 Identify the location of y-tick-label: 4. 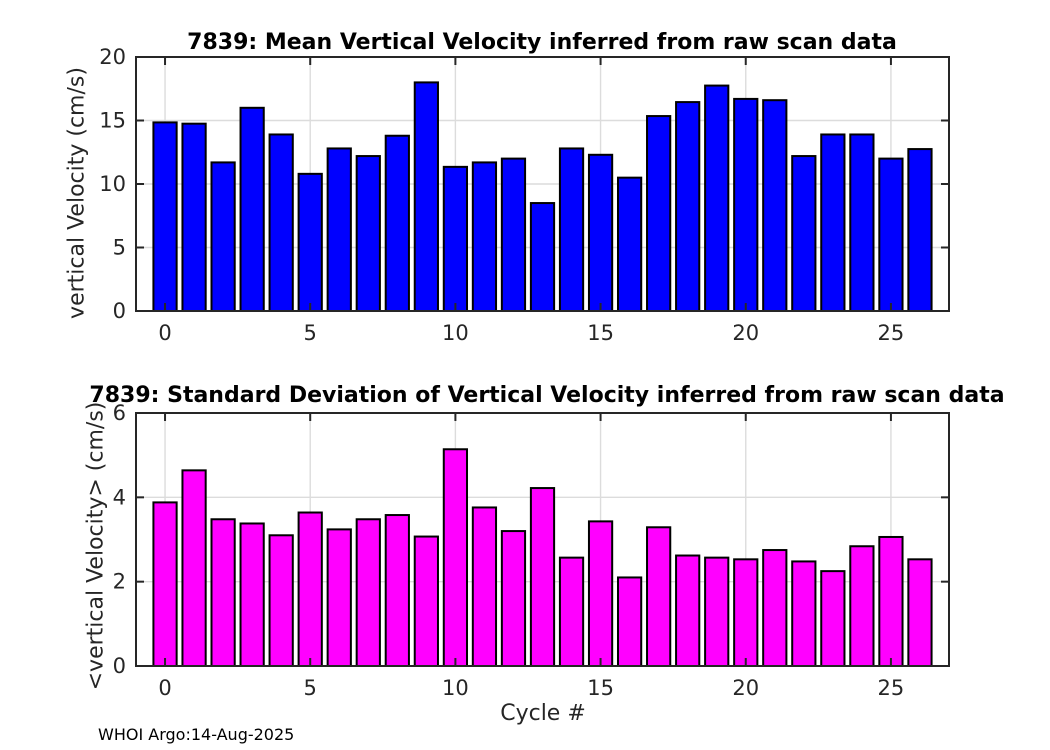
(119, 497).